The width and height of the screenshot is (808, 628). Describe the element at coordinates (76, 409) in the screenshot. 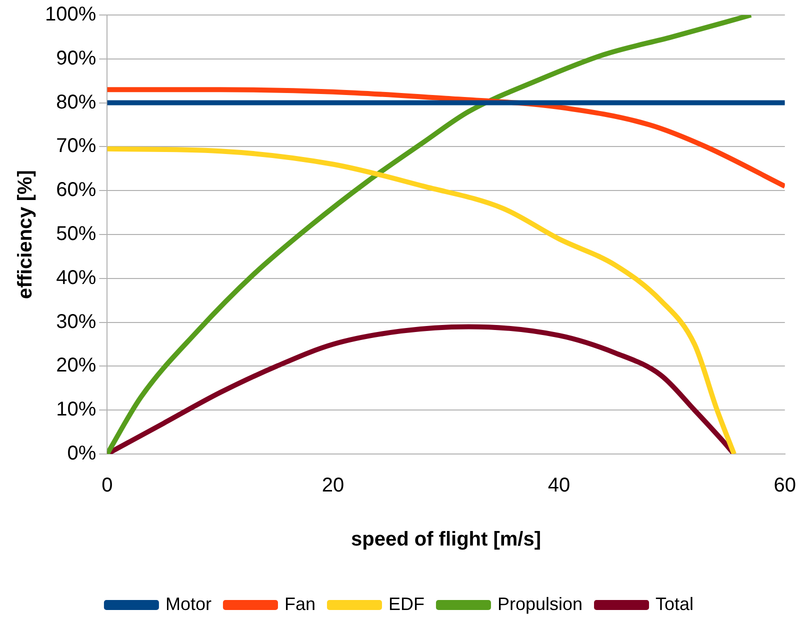

I see `y-tick-label: 10%` at that location.